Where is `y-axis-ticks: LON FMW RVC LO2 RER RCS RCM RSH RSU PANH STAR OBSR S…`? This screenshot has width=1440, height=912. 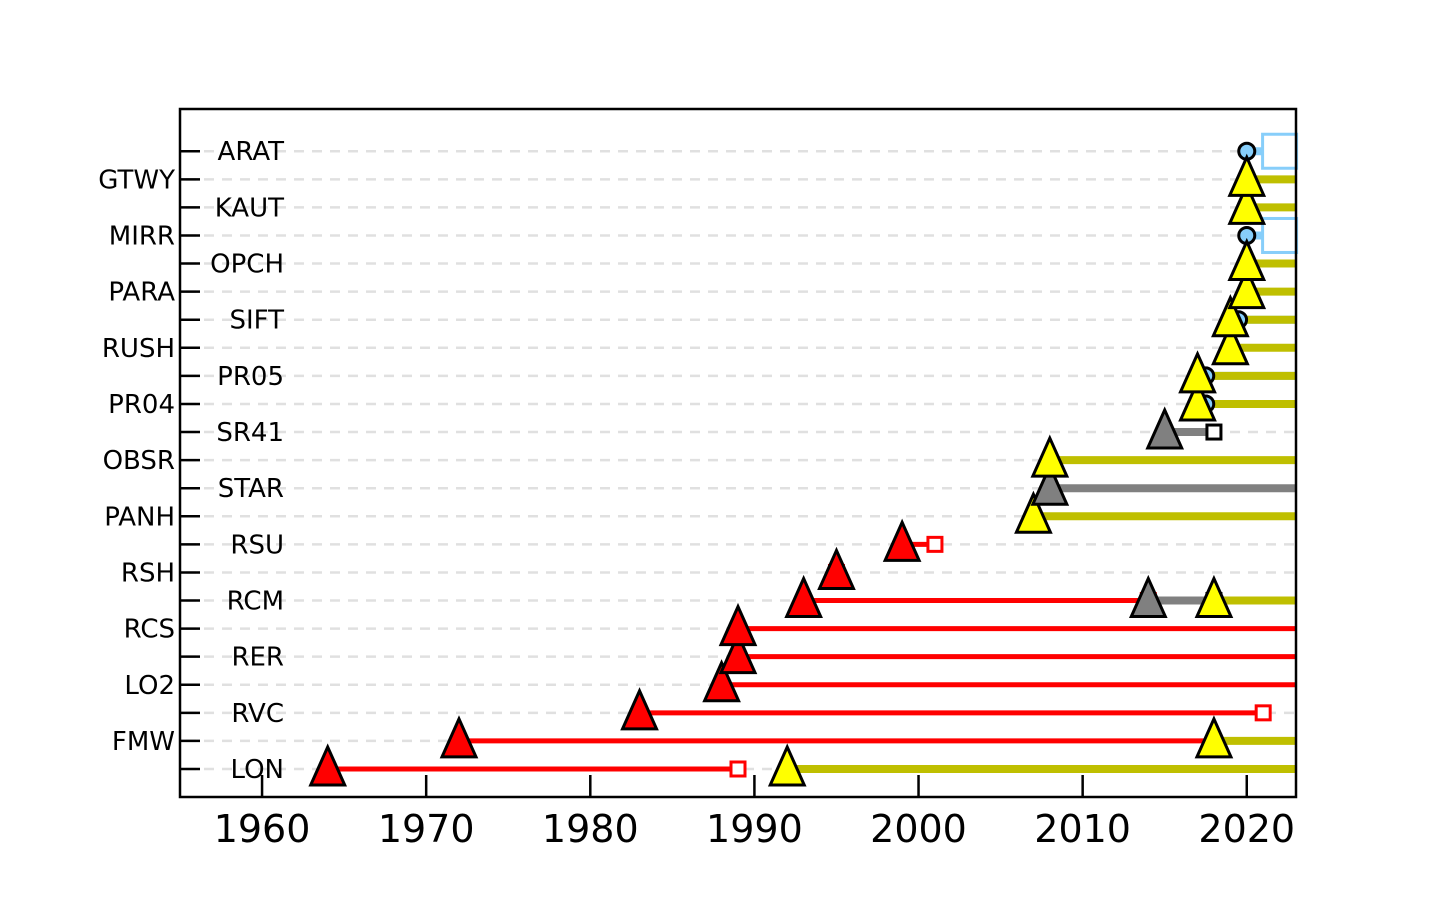 y-axis-ticks: LON FMW RVC LO2 RER RCS RCM RSH RSU PANH STAR OBSR S… is located at coordinates (191, 461).